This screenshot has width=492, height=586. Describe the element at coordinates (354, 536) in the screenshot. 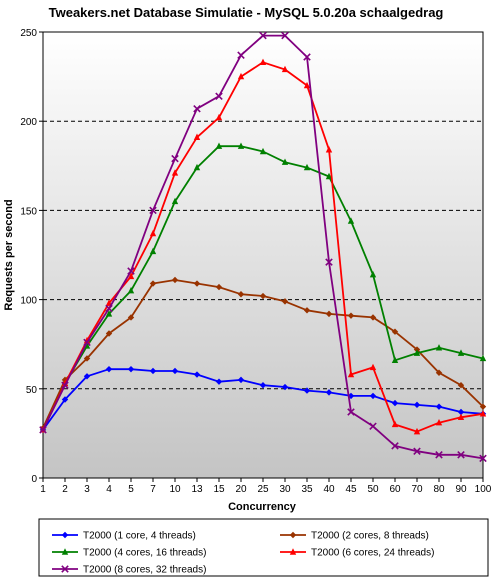

I see `legend-item: T2000 (2 cores, 8 threads)` at that location.